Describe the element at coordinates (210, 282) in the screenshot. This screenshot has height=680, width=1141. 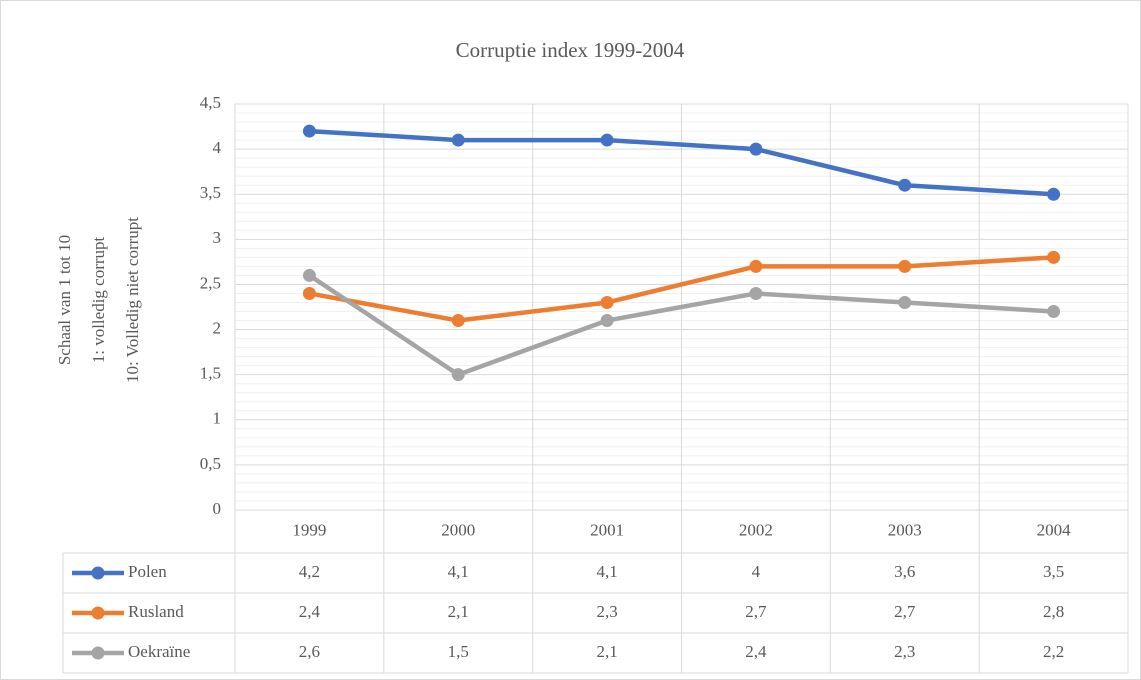
I see `y-tick-label: 2,5` at that location.